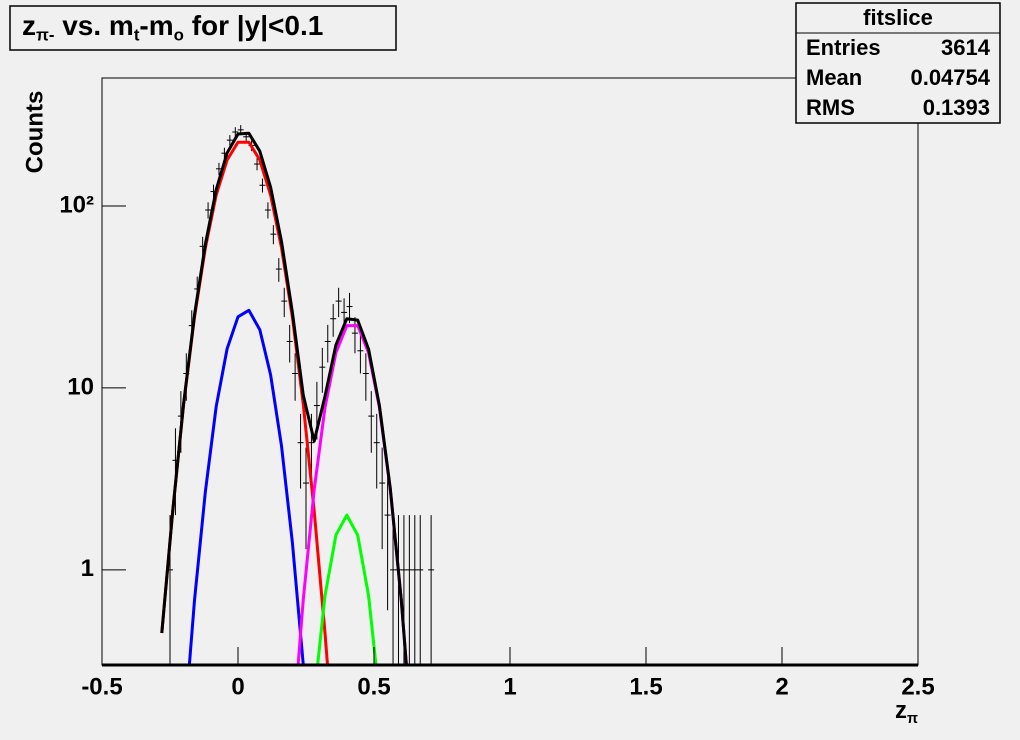 The image size is (1020, 740). I want to click on x-tick-label: -0.5, so click(101, 686).